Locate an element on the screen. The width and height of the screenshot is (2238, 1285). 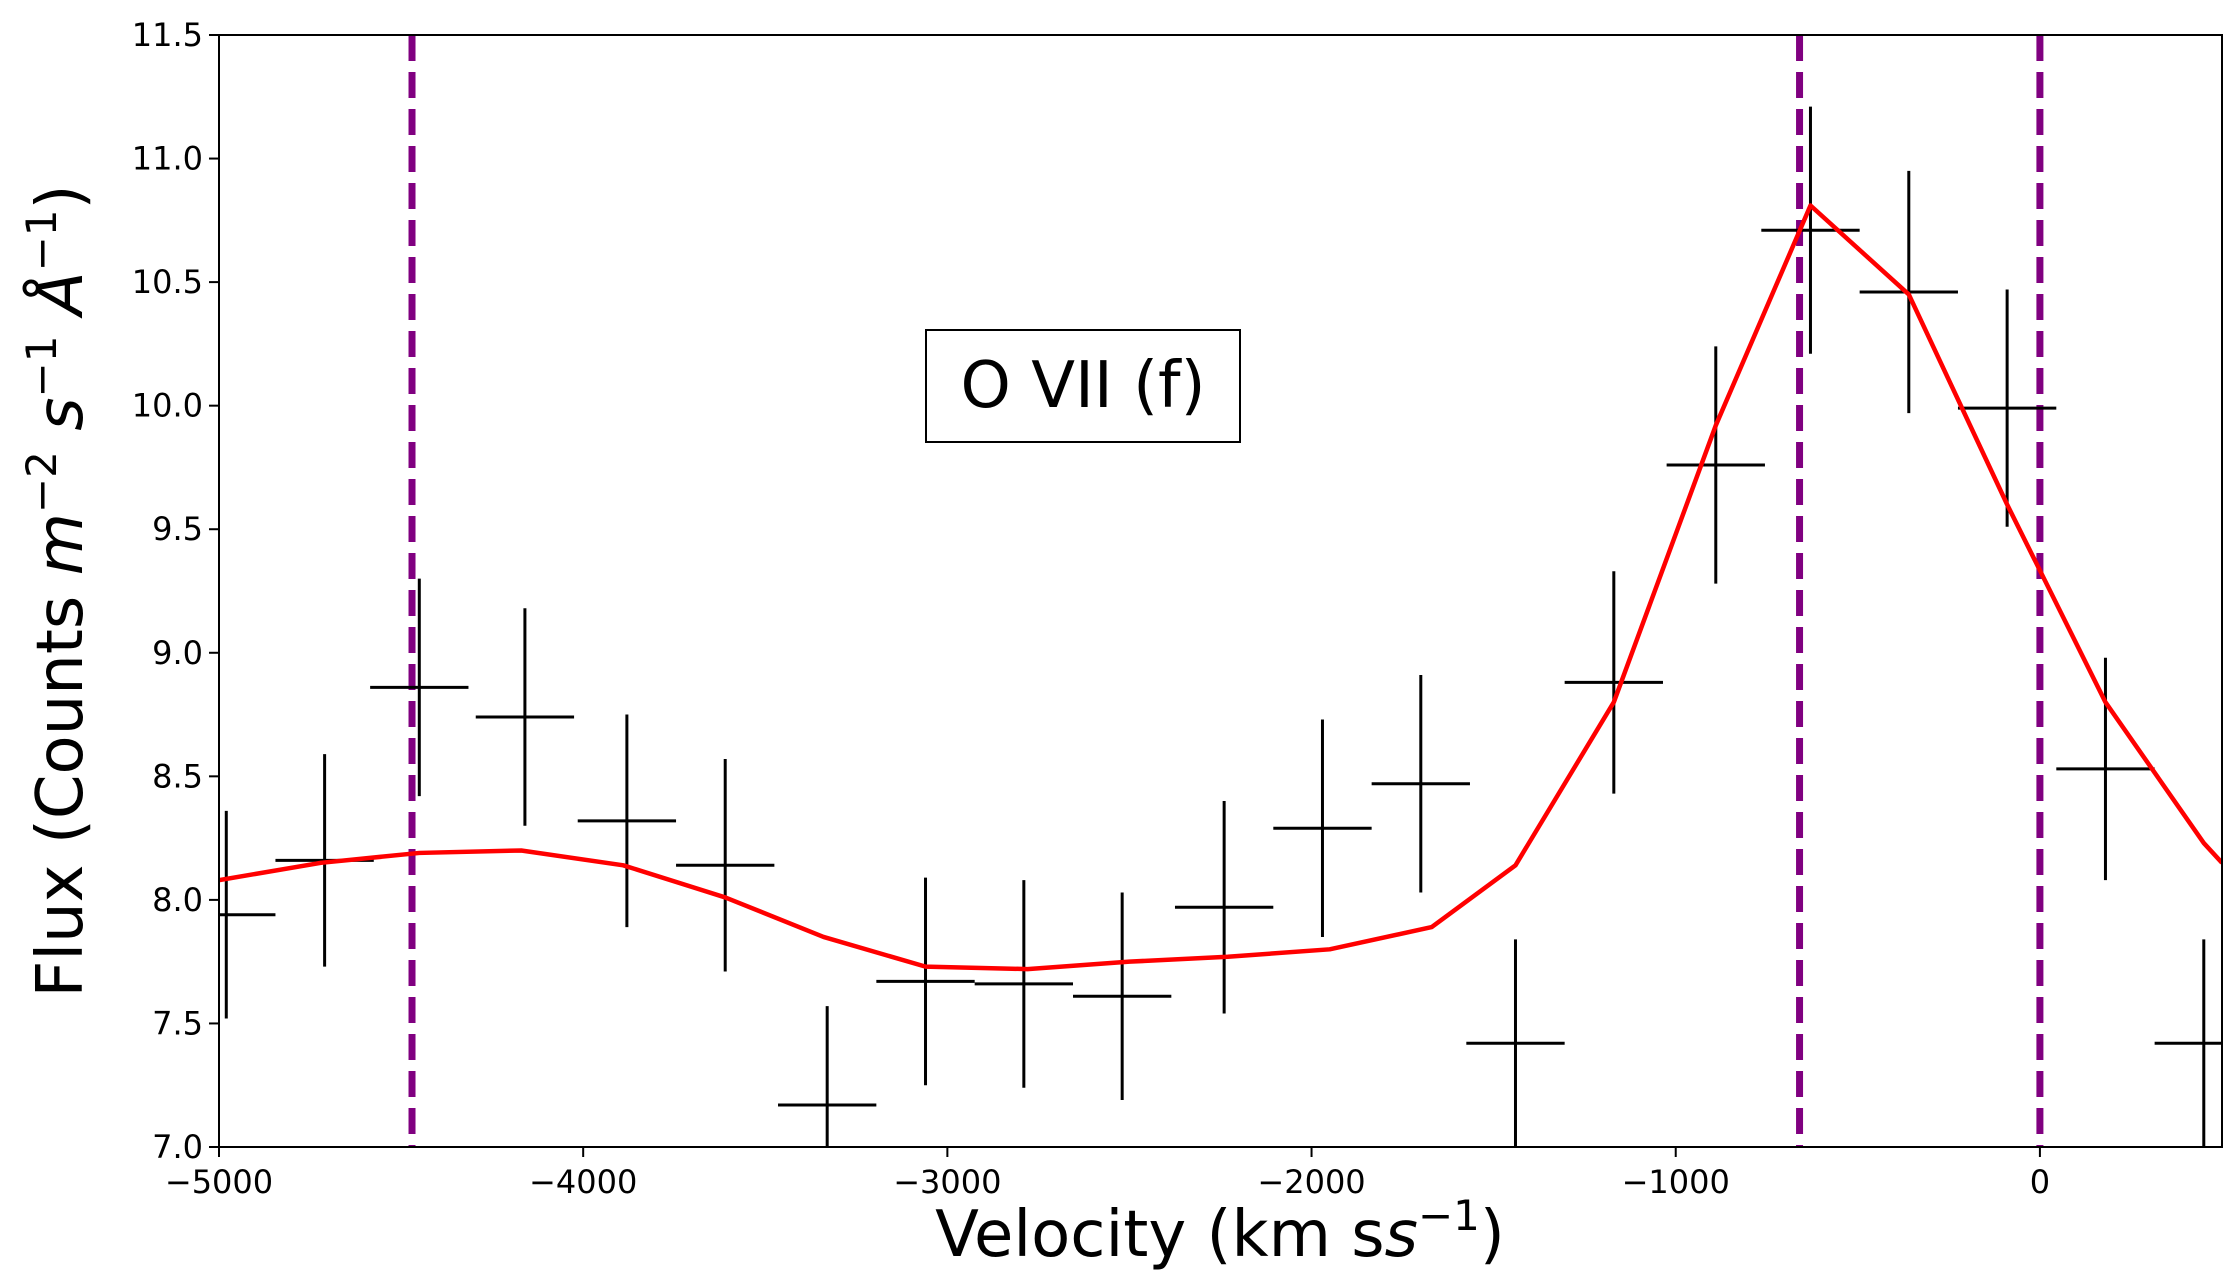
y-tick-label: 8.0 is located at coordinates (177, 900).